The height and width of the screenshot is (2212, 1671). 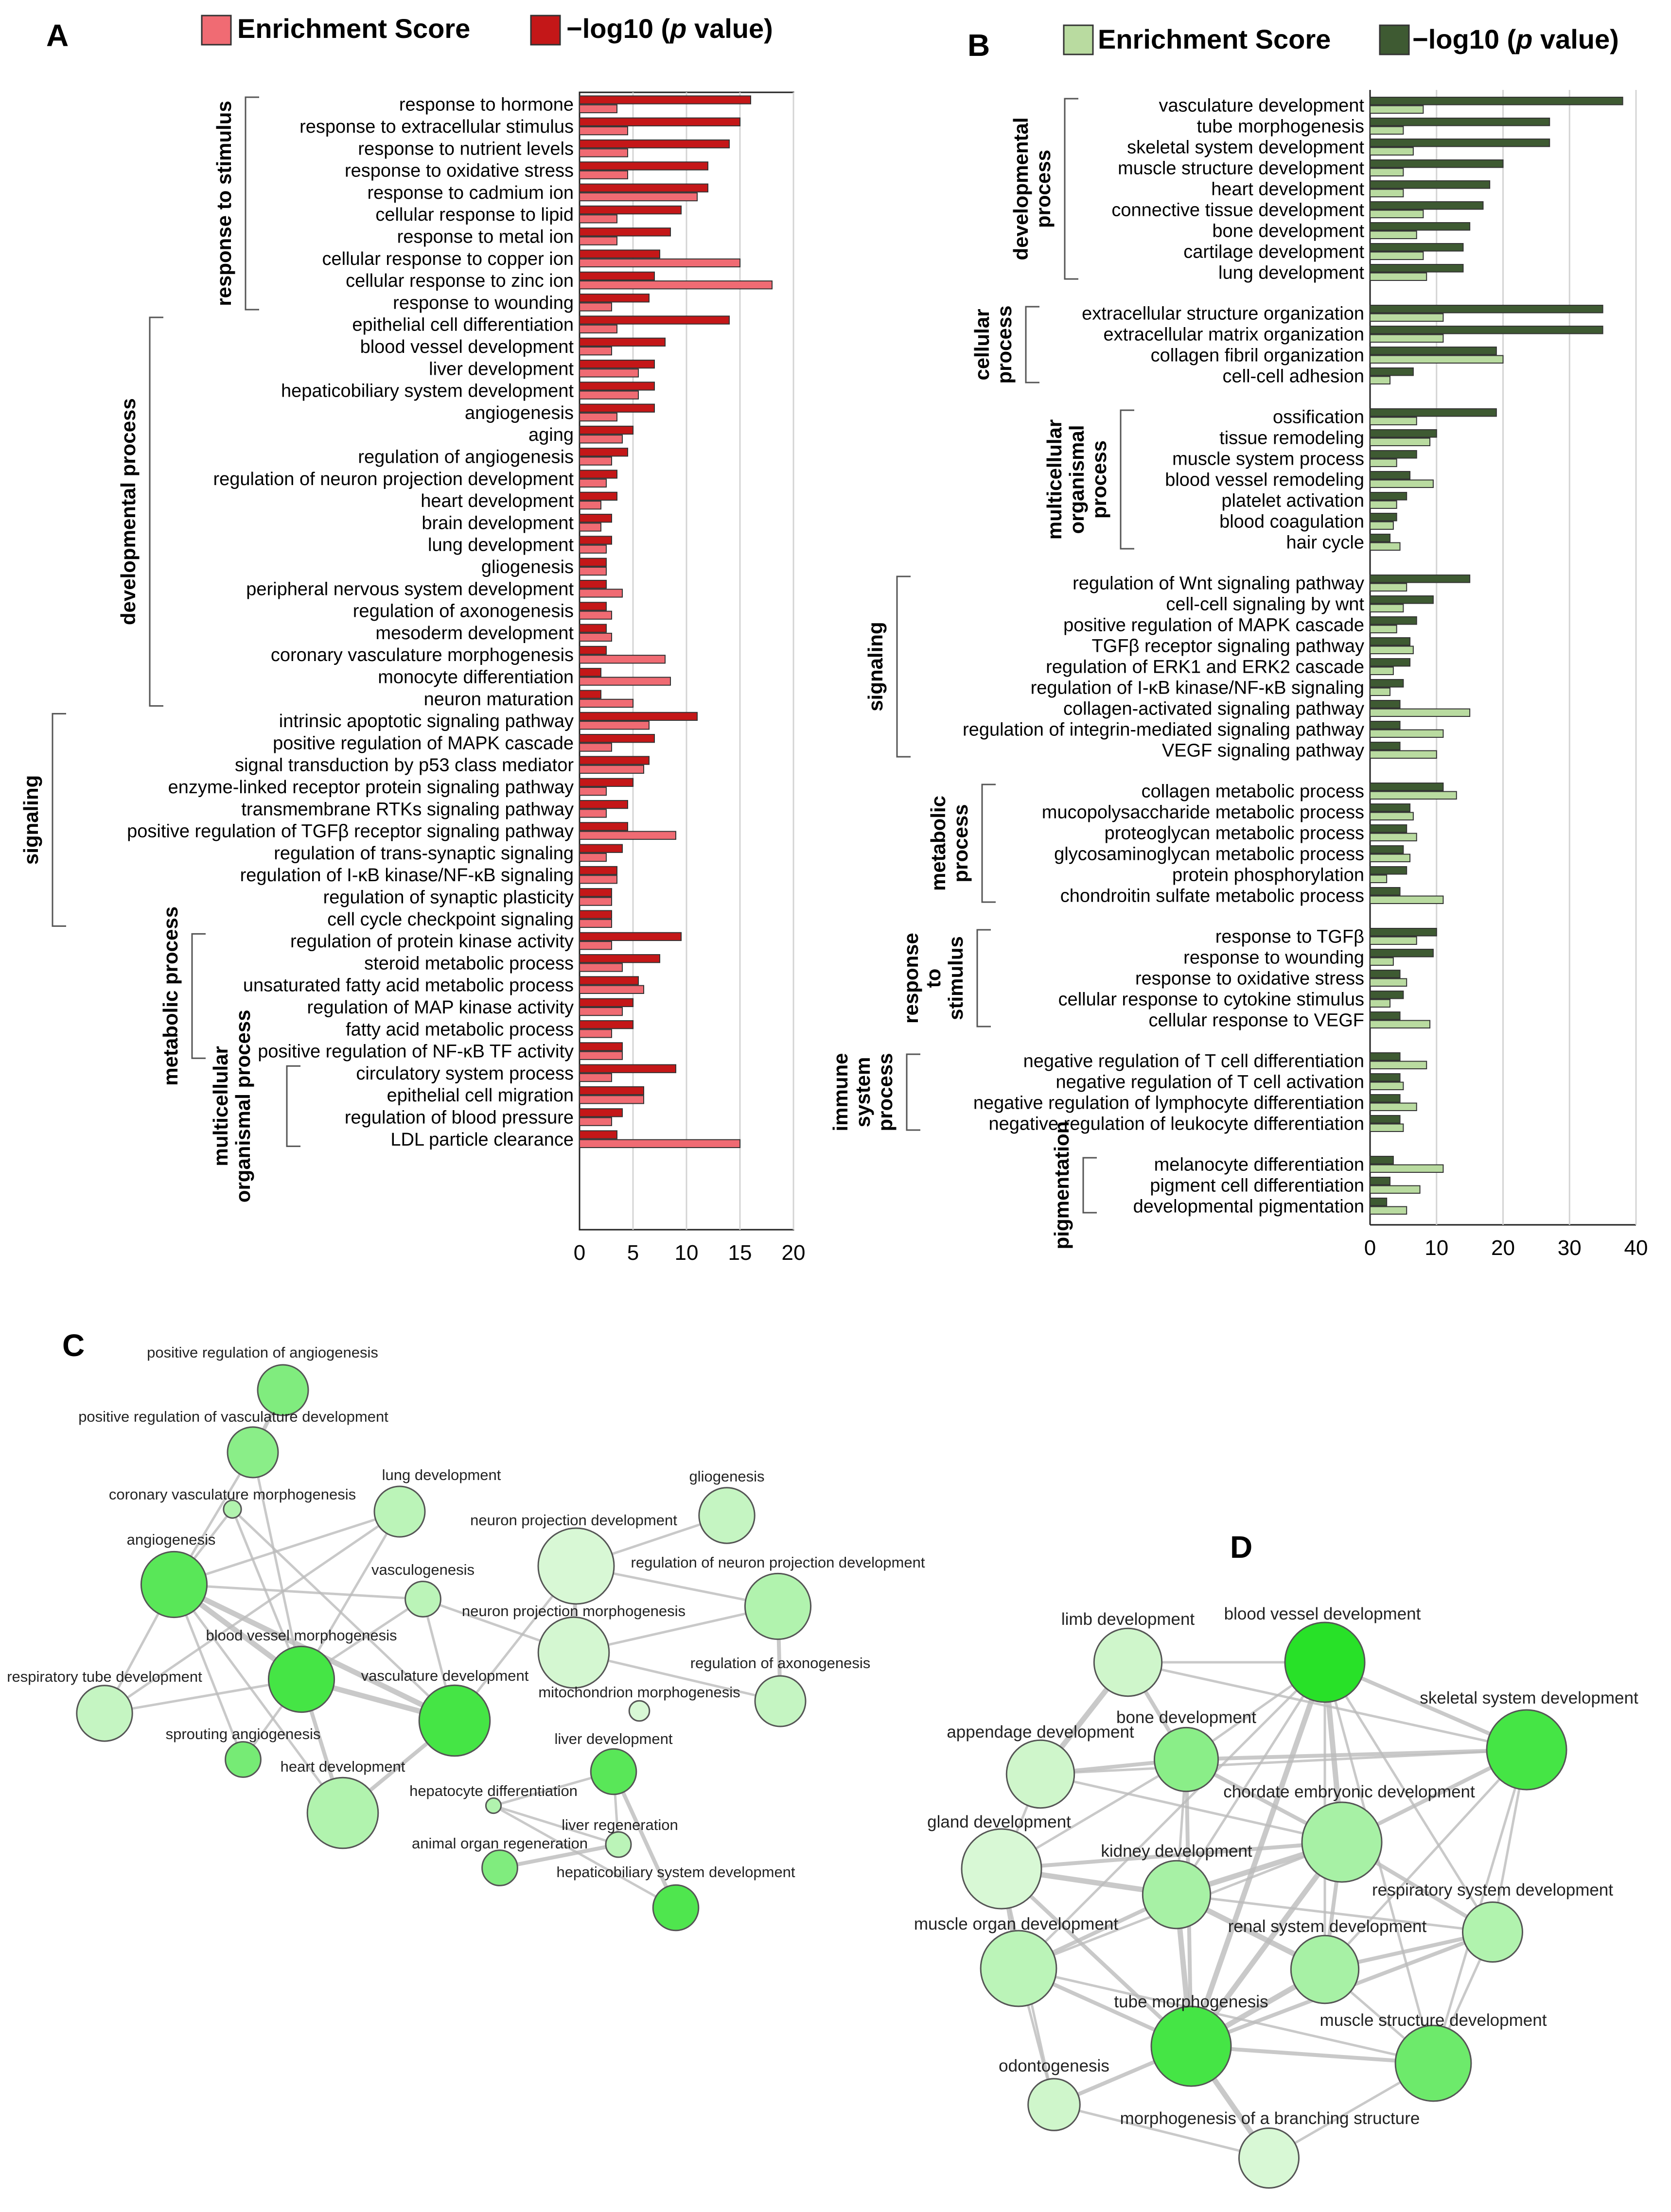 What do you see at coordinates (410, 589) in the screenshot?
I see `category-label: peripheral nervous system development` at bounding box center [410, 589].